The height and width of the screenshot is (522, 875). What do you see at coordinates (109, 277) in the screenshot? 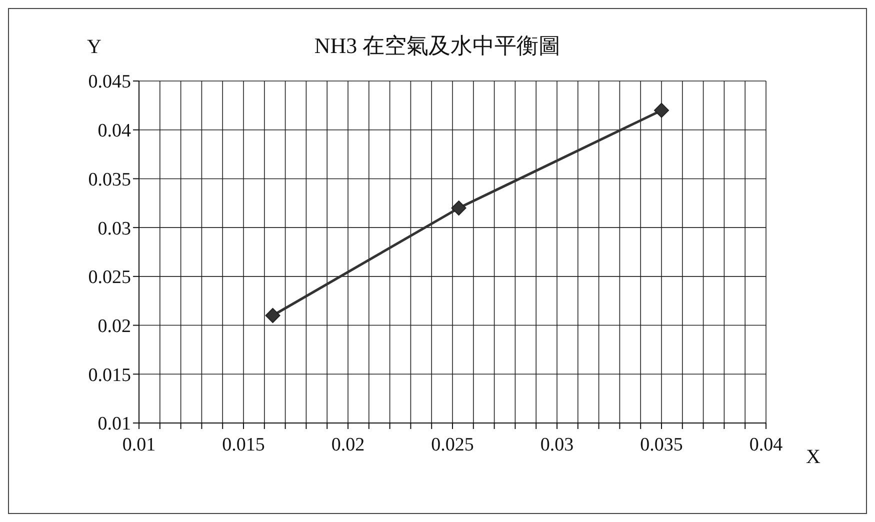
I see `y-tick-label: 0.025` at bounding box center [109, 277].